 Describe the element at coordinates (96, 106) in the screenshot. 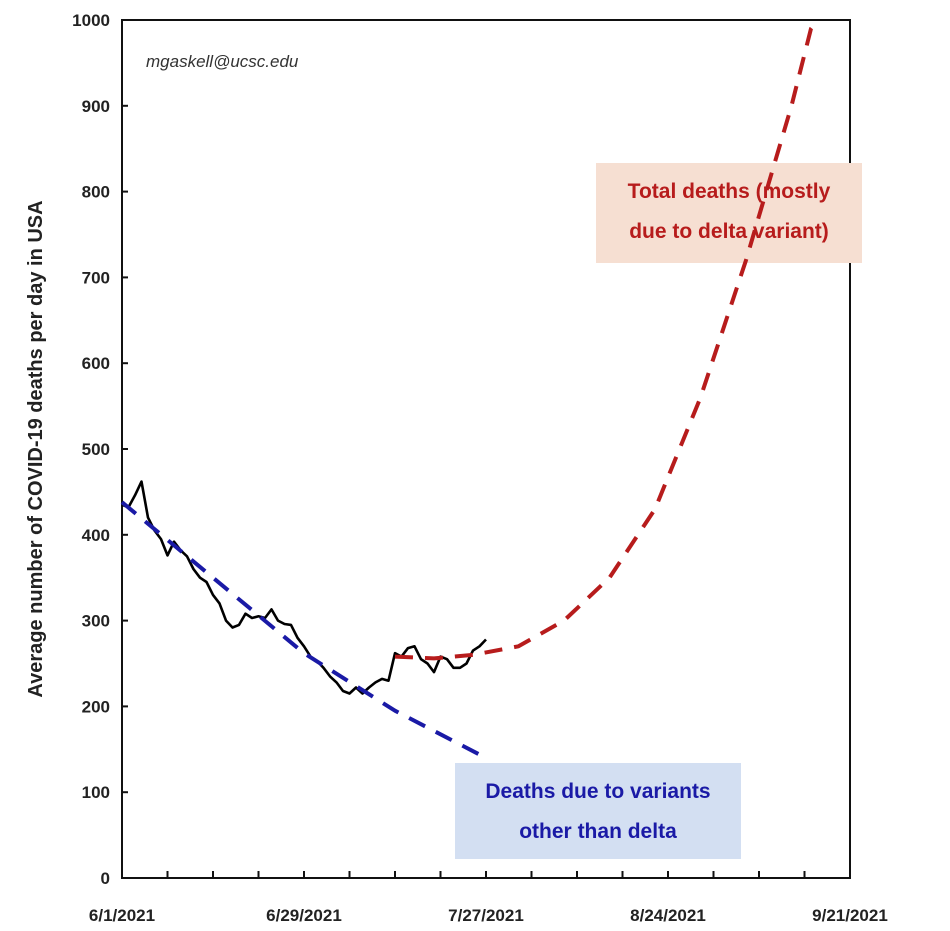

I see `y-tick-label: 900` at that location.